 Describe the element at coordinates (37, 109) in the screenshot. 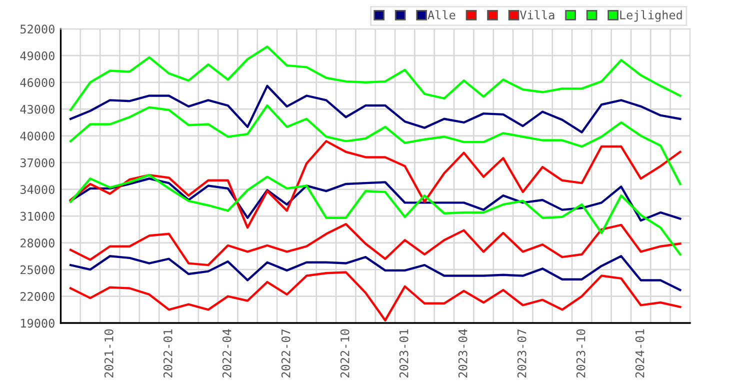

I see `y-tick-label: 43000` at that location.